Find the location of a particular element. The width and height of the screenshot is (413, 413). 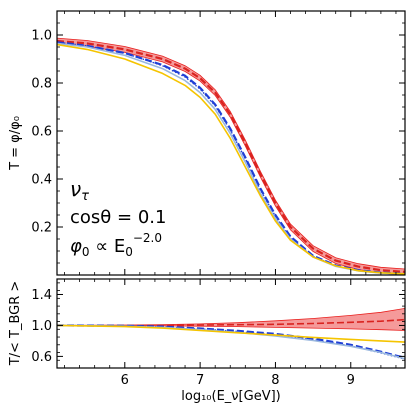

annotation: ντ cosθ = 0.1 φ0 ∝ E0−2.0 is located at coordinates (118, 218).